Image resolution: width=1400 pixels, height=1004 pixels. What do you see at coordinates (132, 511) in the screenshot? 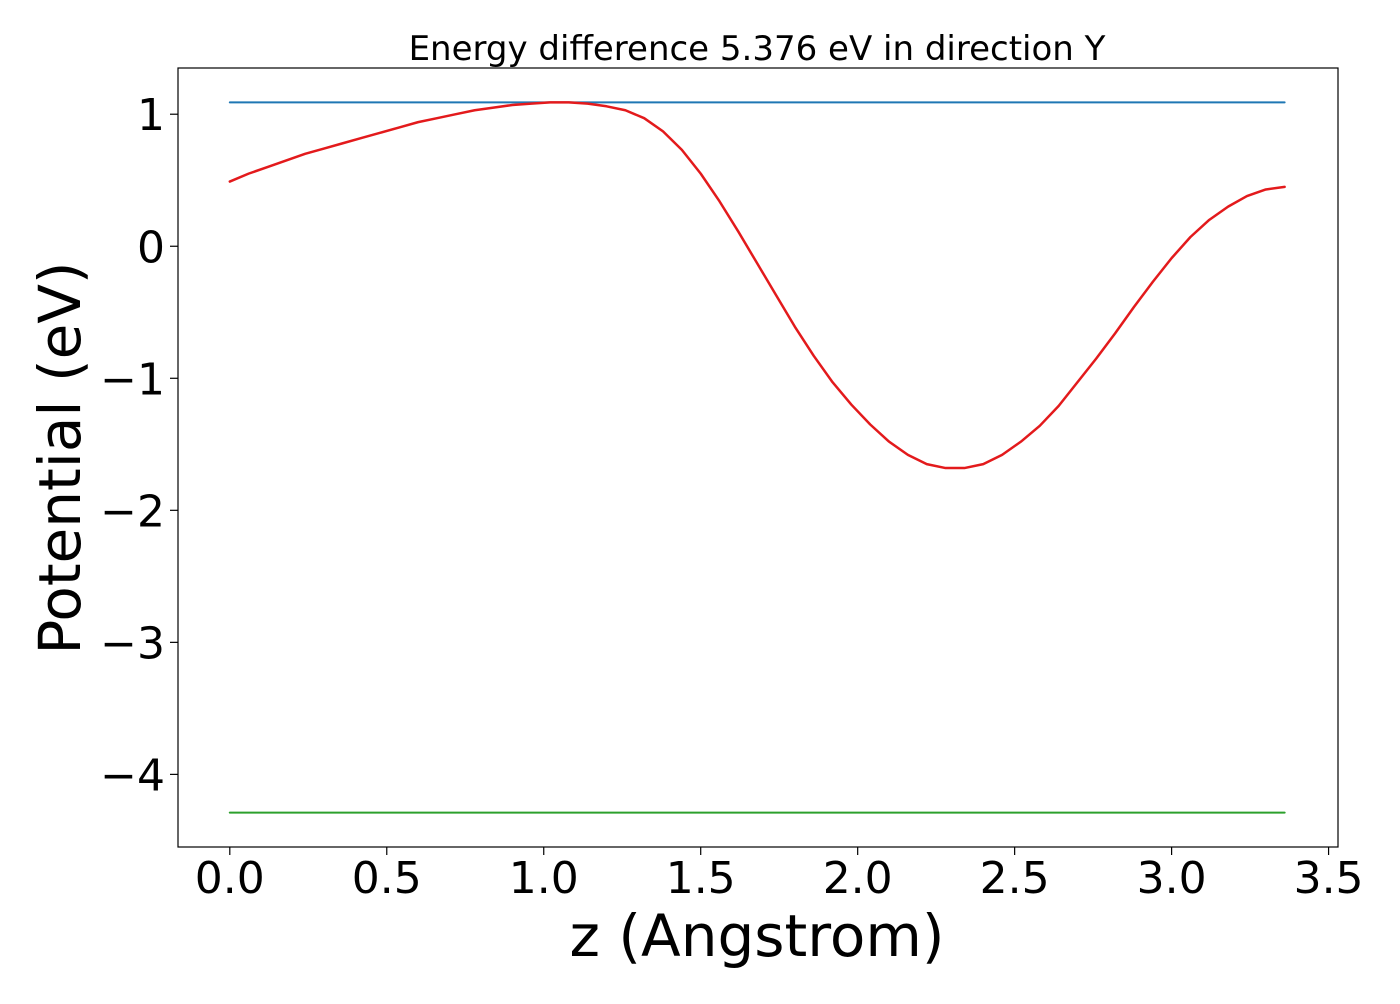
I see `y-tick-label: −2` at bounding box center [132, 511].